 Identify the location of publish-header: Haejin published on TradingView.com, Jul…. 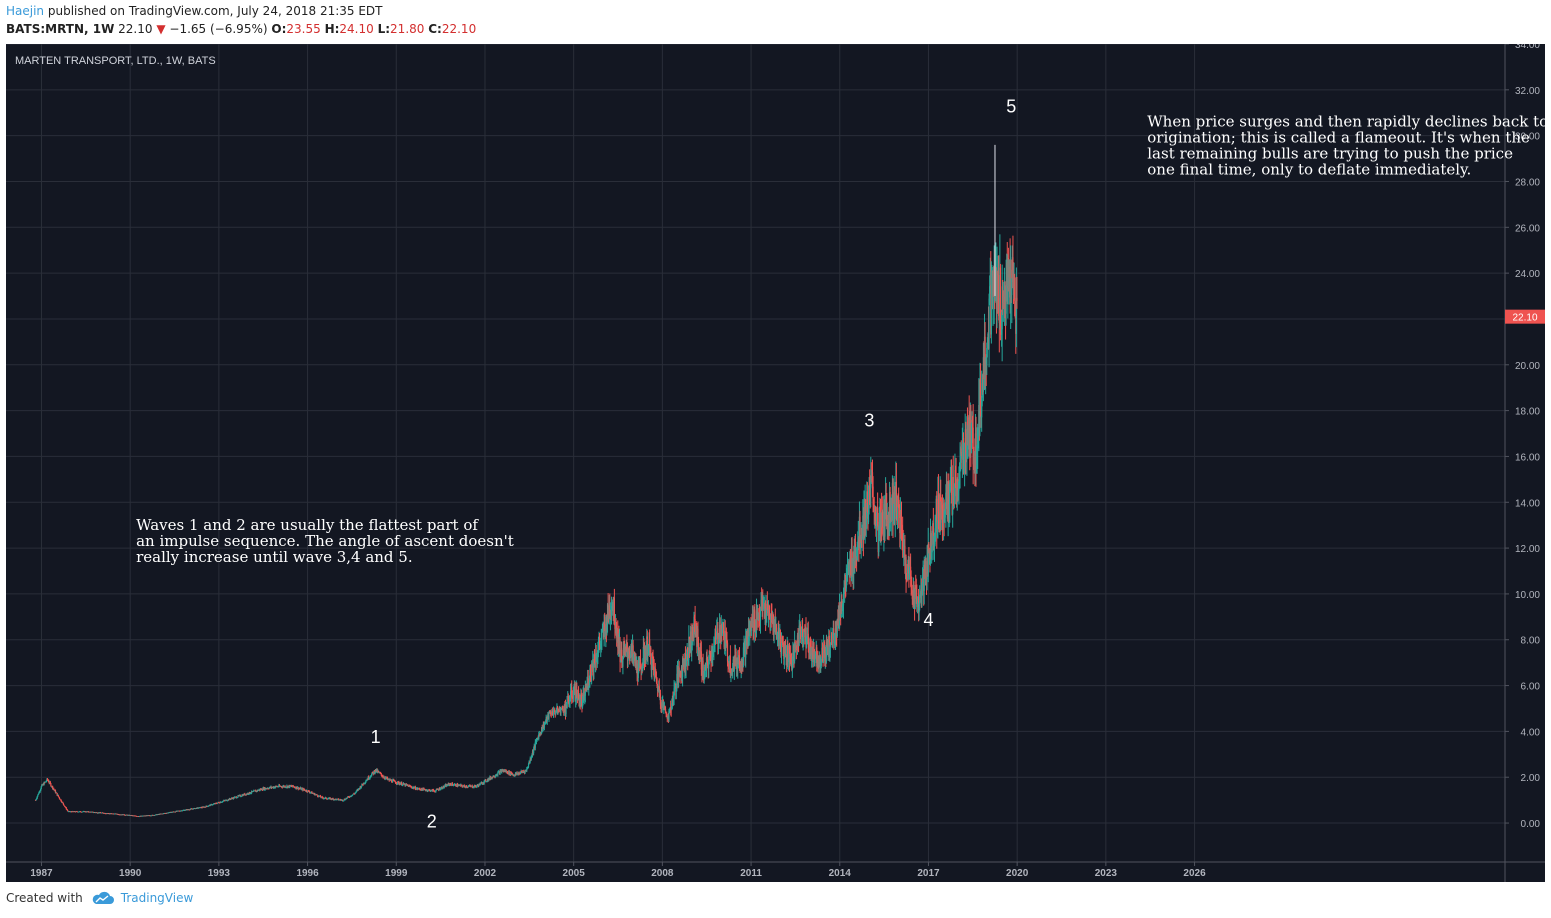
(241, 20).